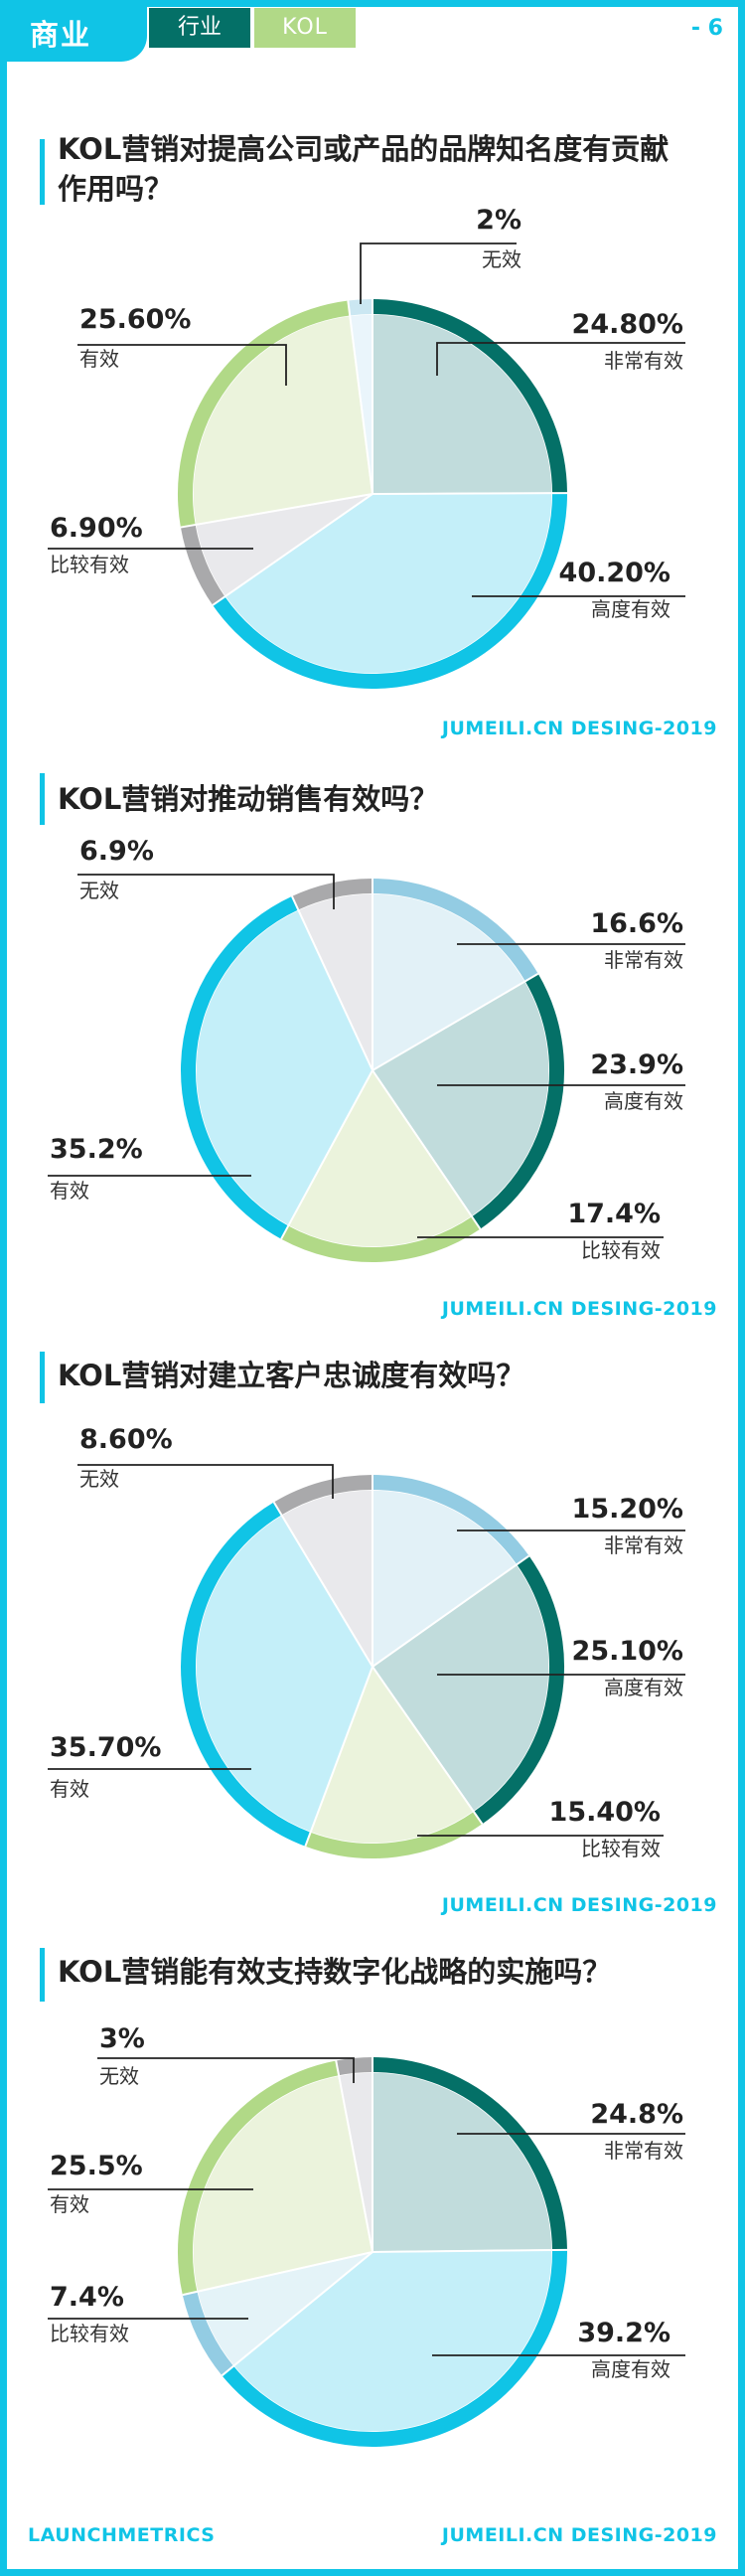 The image size is (745, 2576). What do you see at coordinates (636, 923) in the screenshot?
I see `slice-value-label: 16.6%` at bounding box center [636, 923].